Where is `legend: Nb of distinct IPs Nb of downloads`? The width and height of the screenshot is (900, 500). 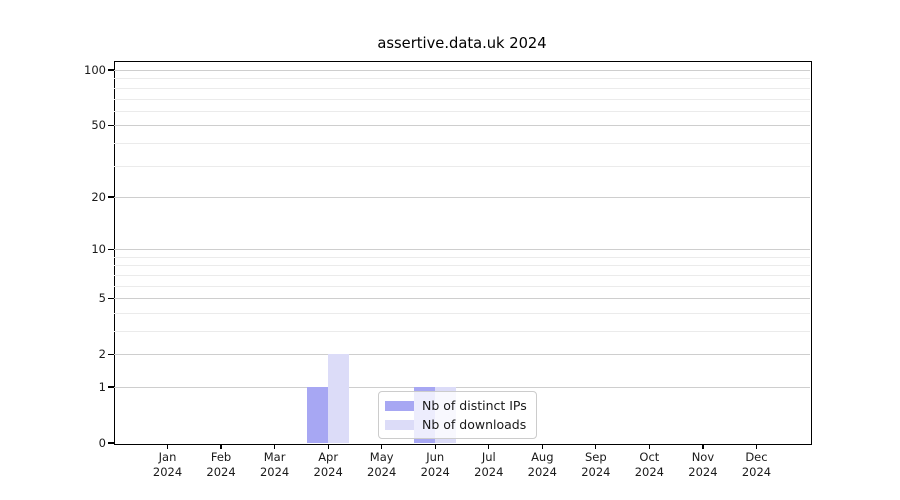
legend: Nb of distinct IPs Nb of downloads is located at coordinates (457, 415).